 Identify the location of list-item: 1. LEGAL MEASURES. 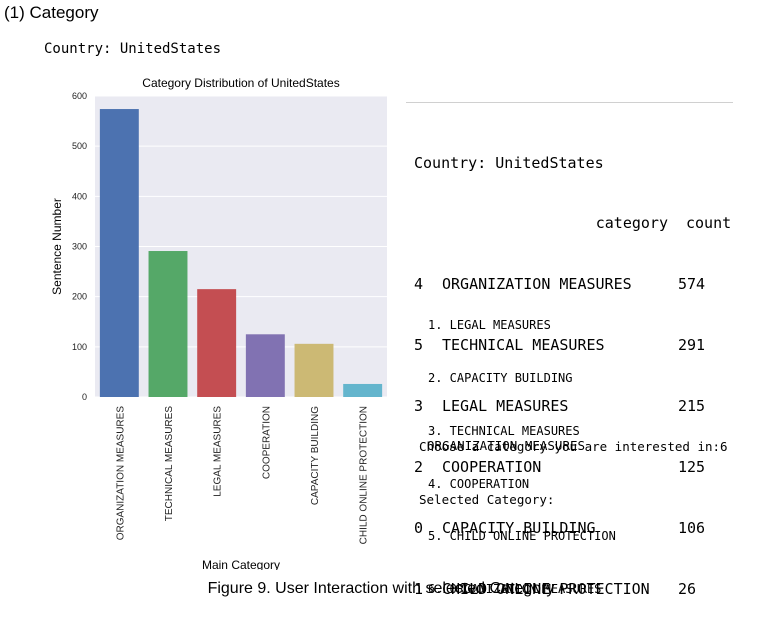
(489, 325).